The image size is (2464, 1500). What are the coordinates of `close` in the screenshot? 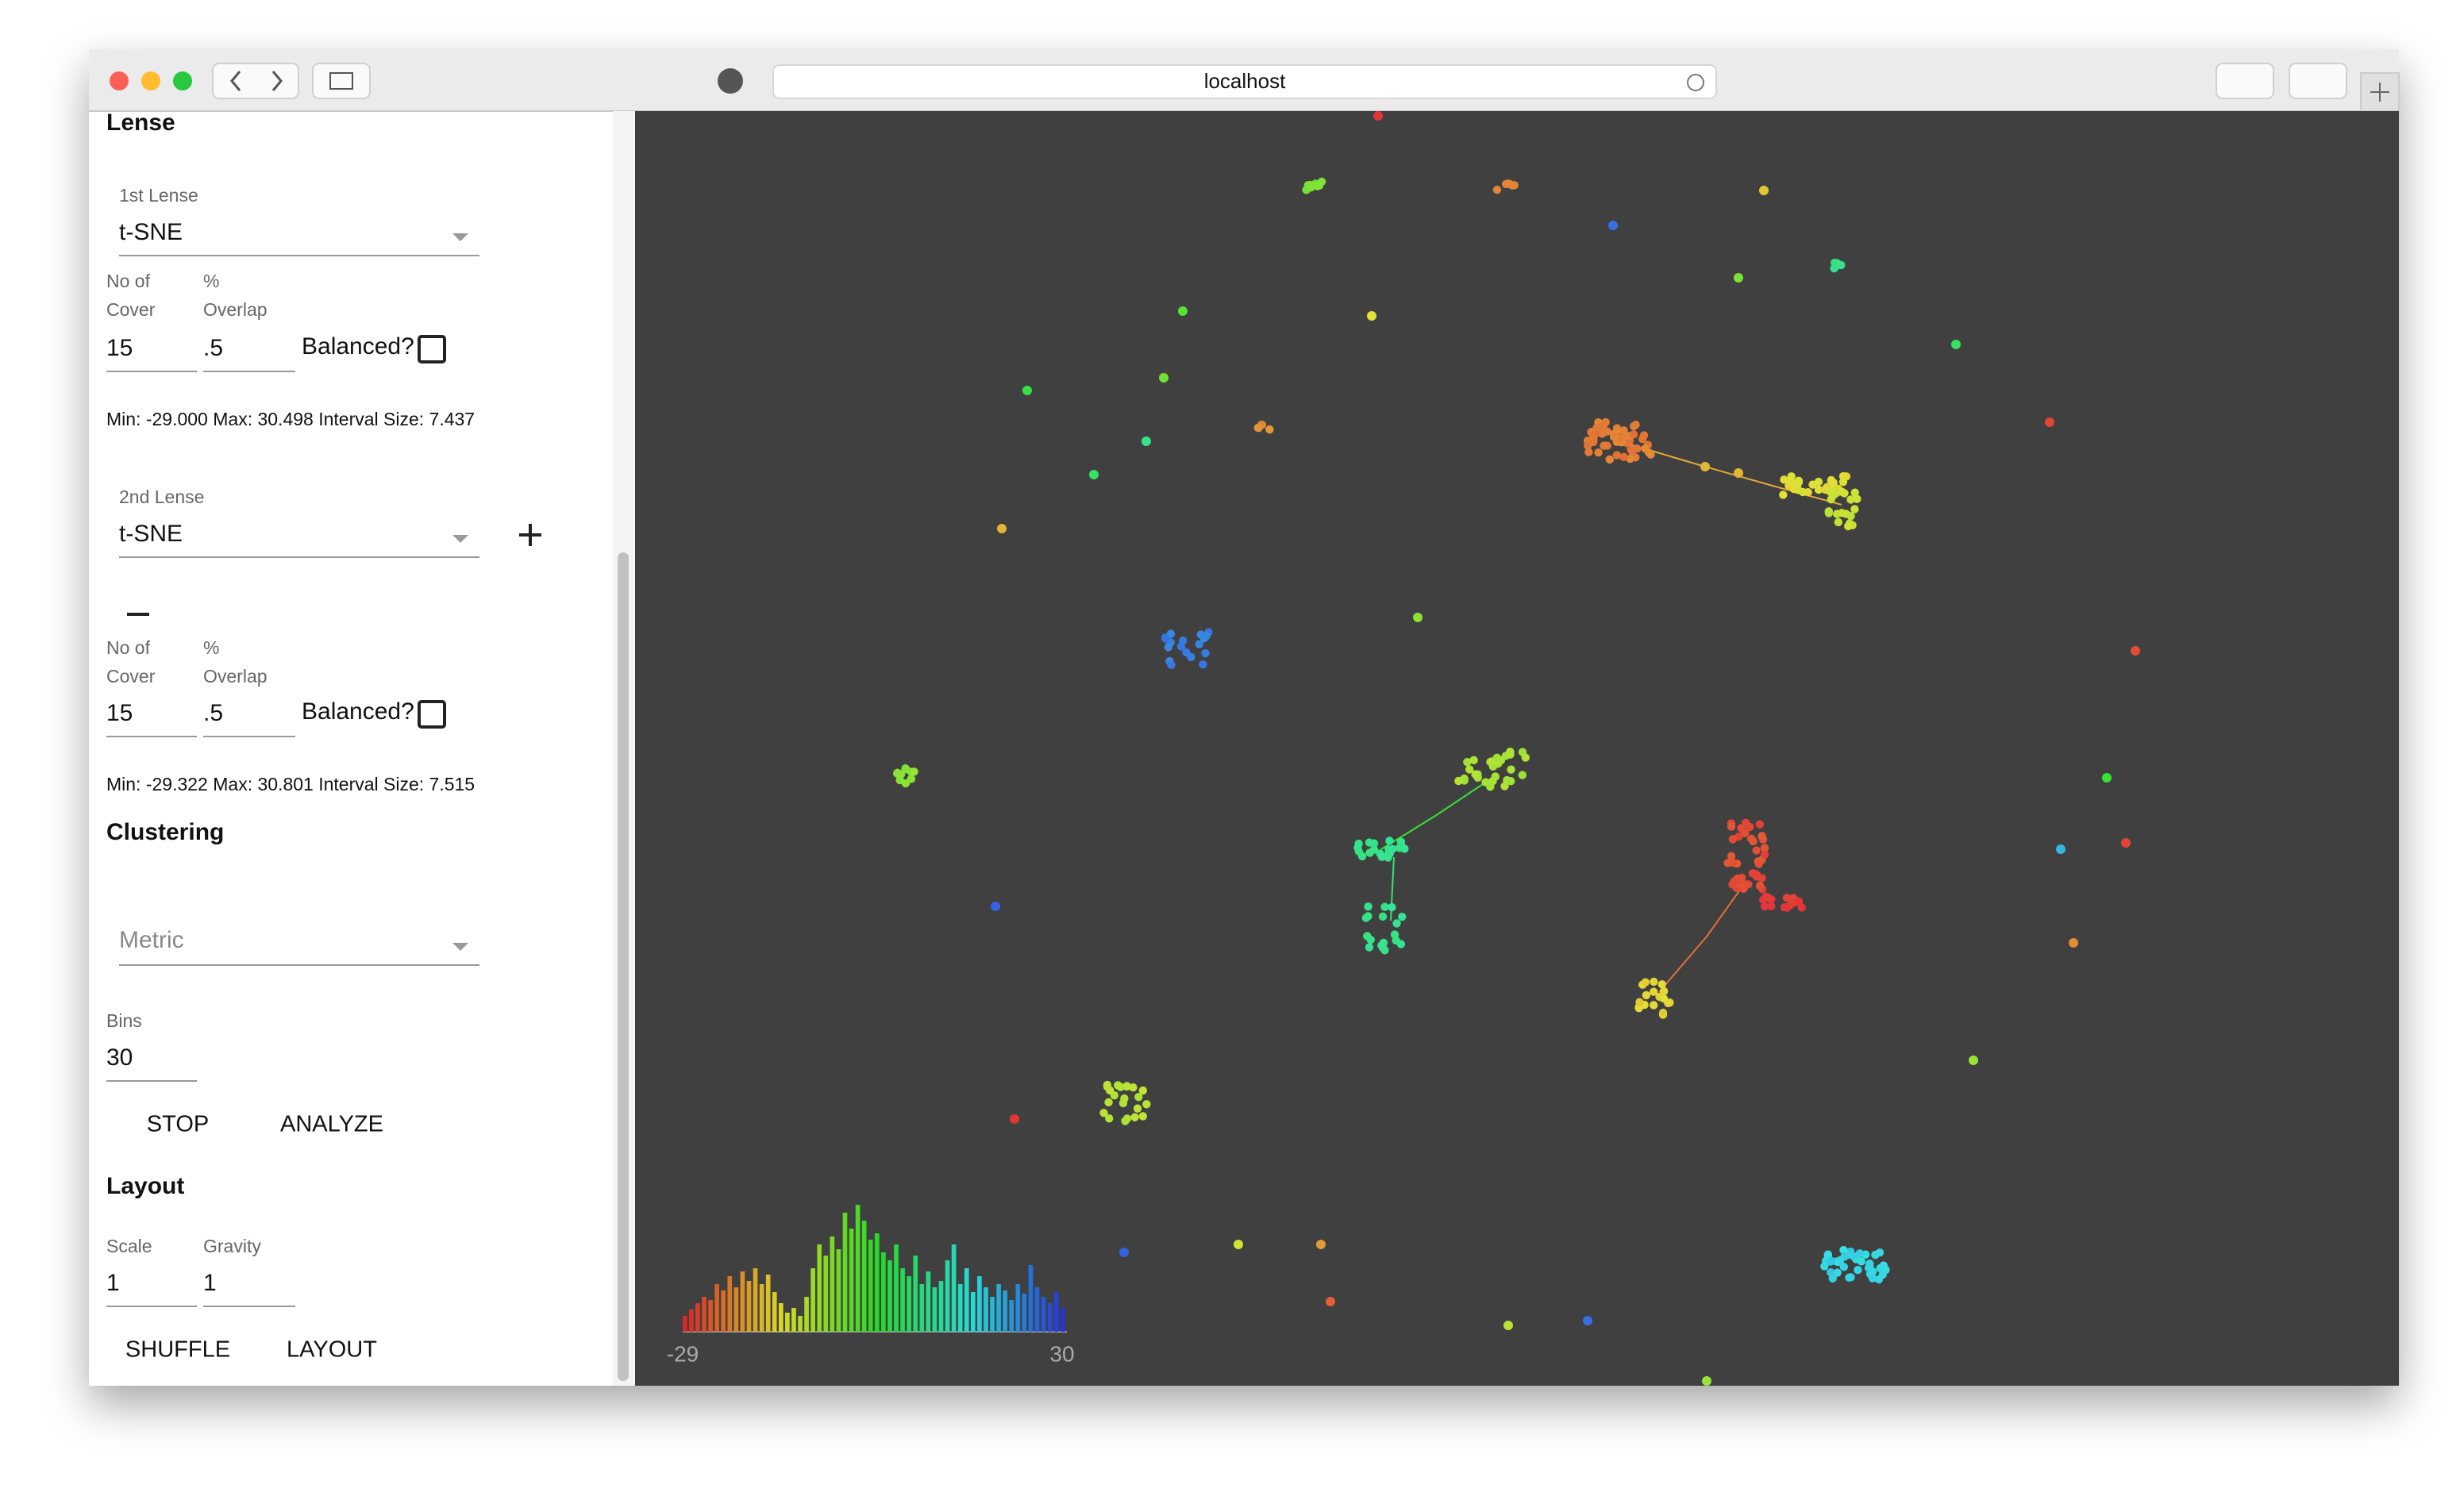 It's located at (119, 80).